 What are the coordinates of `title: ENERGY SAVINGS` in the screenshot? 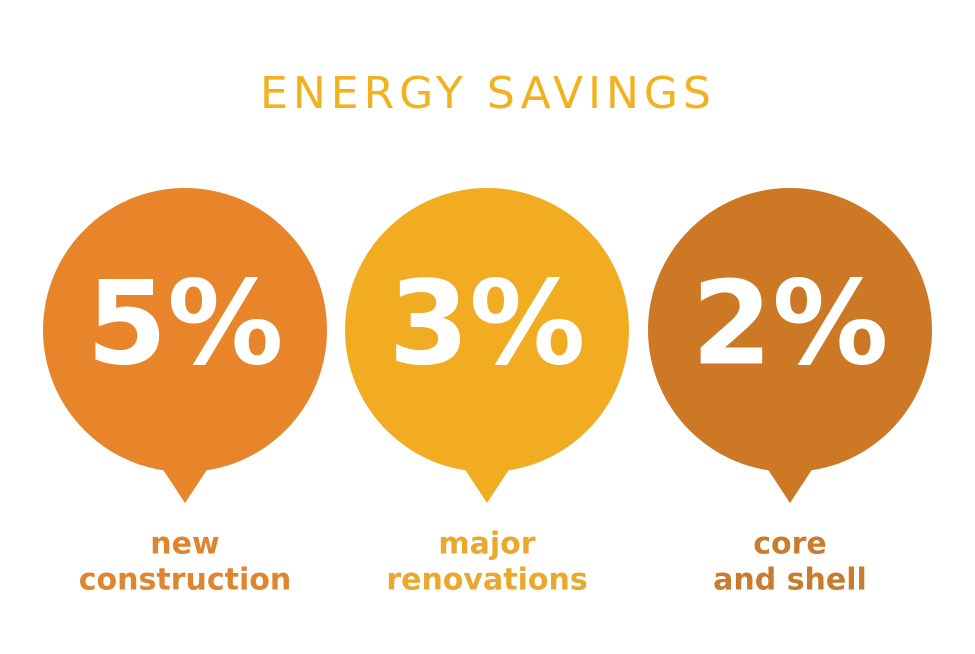 It's located at (488, 93).